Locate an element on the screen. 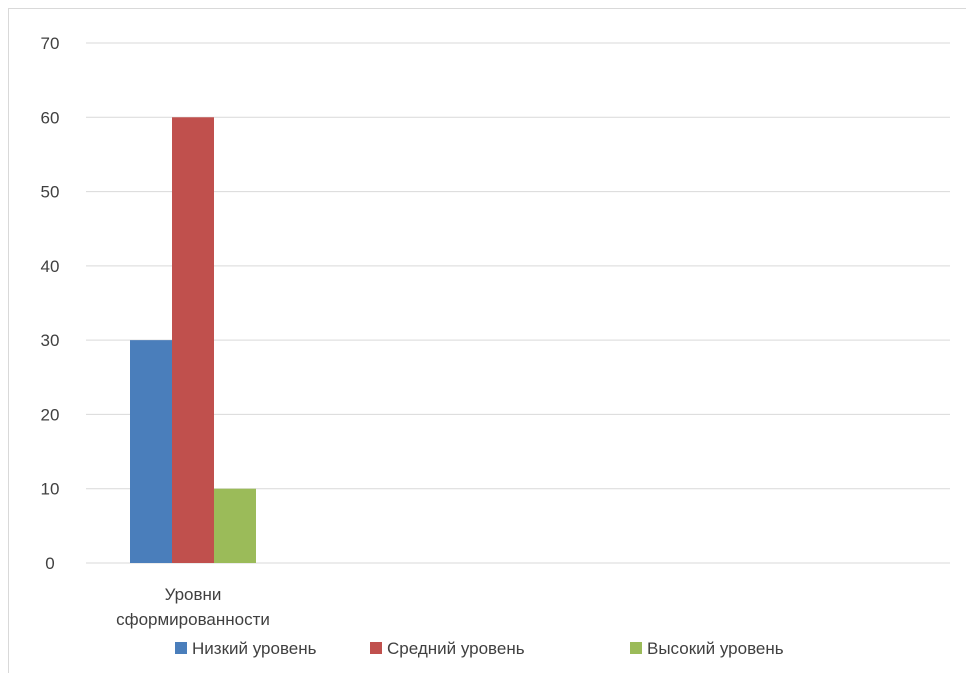 Image resolution: width=969 pixels, height=678 pixels. y-tick-label: 10 is located at coordinates (50, 489).